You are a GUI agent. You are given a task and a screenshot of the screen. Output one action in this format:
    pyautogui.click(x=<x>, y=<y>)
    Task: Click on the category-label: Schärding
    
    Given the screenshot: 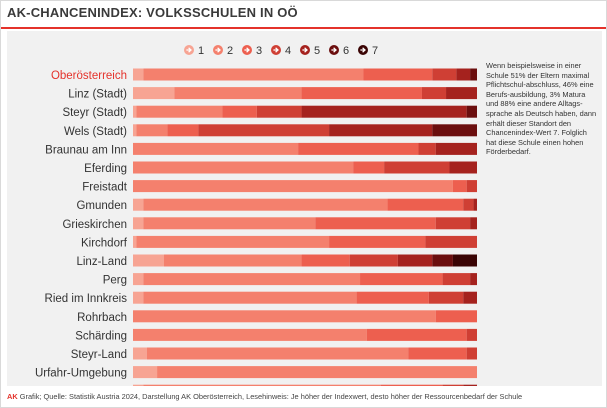 What is the action you would take?
    pyautogui.click(x=101, y=336)
    